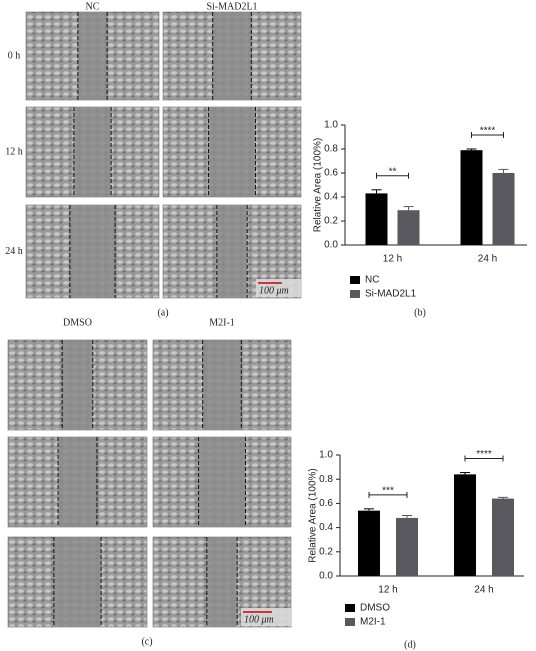  Describe the element at coordinates (388, 490) in the screenshot. I see `significance-label: ***` at that location.